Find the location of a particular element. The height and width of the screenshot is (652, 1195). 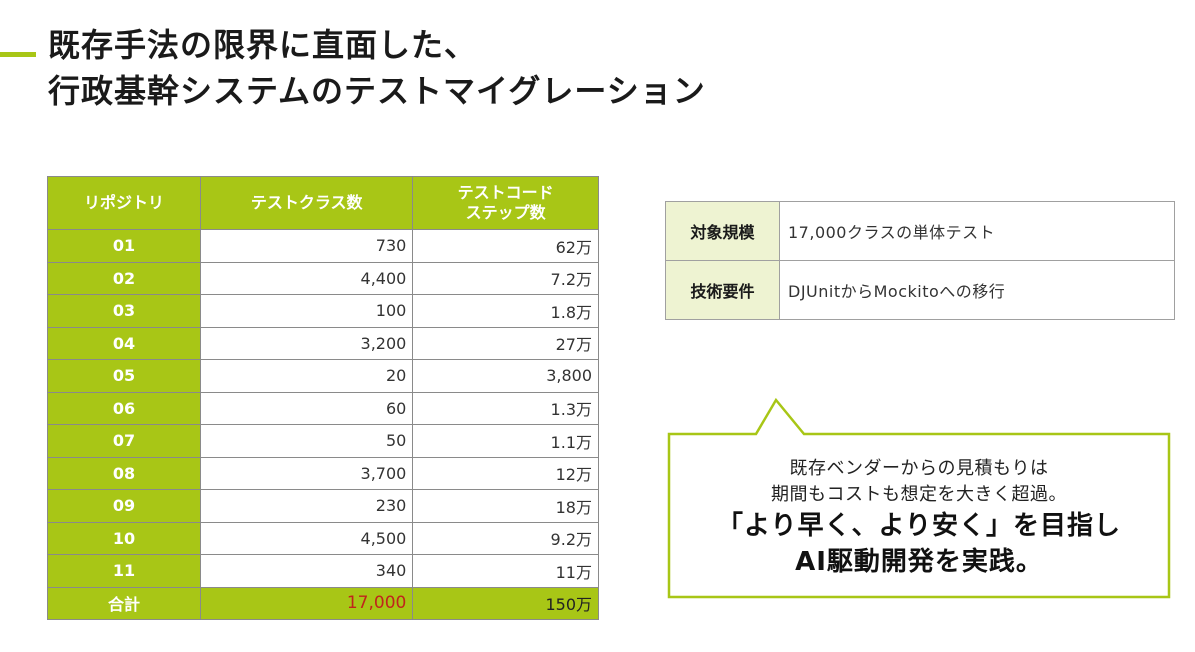

test-classes-cell: 730 is located at coordinates (306, 246).